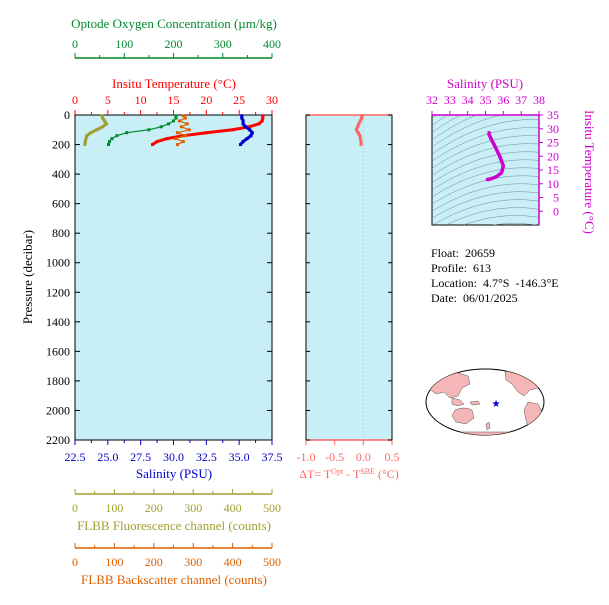  I want to click on pressure-axis-tick-label: 1600, so click(58, 351).